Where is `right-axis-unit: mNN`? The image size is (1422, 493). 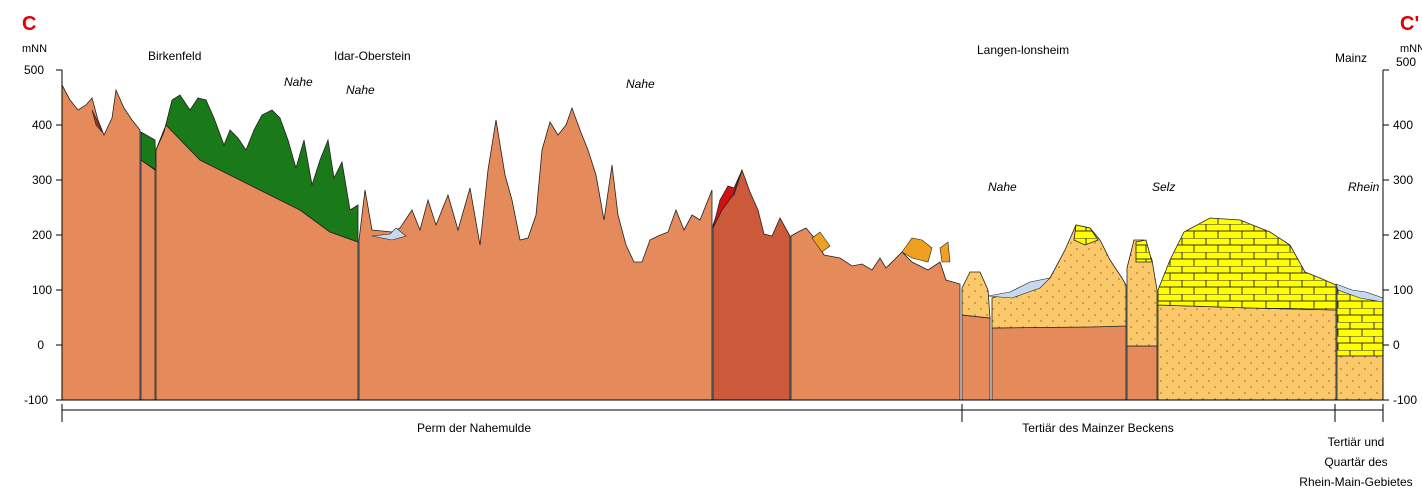
right-axis-unit: mNN is located at coordinates (1411, 49).